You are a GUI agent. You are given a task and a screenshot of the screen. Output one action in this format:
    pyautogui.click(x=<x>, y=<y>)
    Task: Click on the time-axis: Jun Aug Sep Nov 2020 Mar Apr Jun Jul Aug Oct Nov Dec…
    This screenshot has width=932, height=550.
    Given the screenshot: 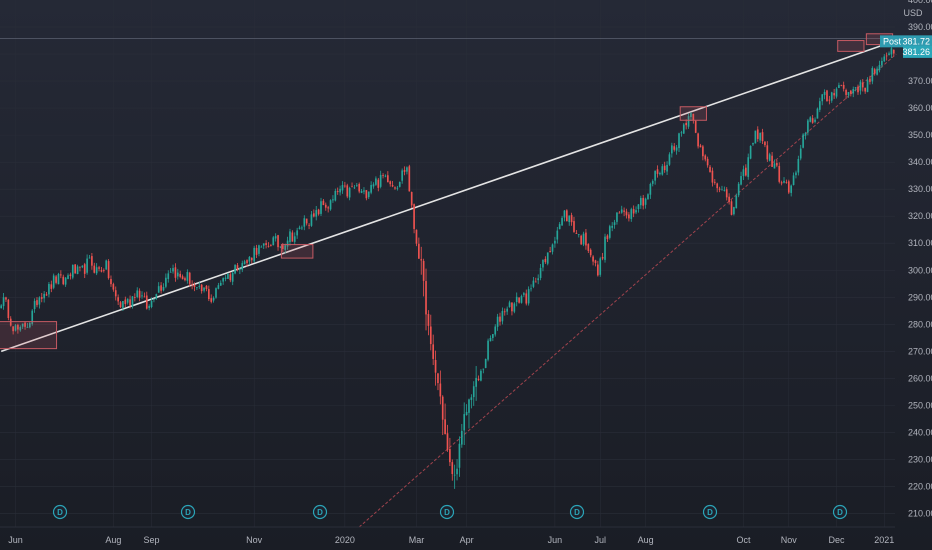 What is the action you would take?
    pyautogui.click(x=451, y=540)
    